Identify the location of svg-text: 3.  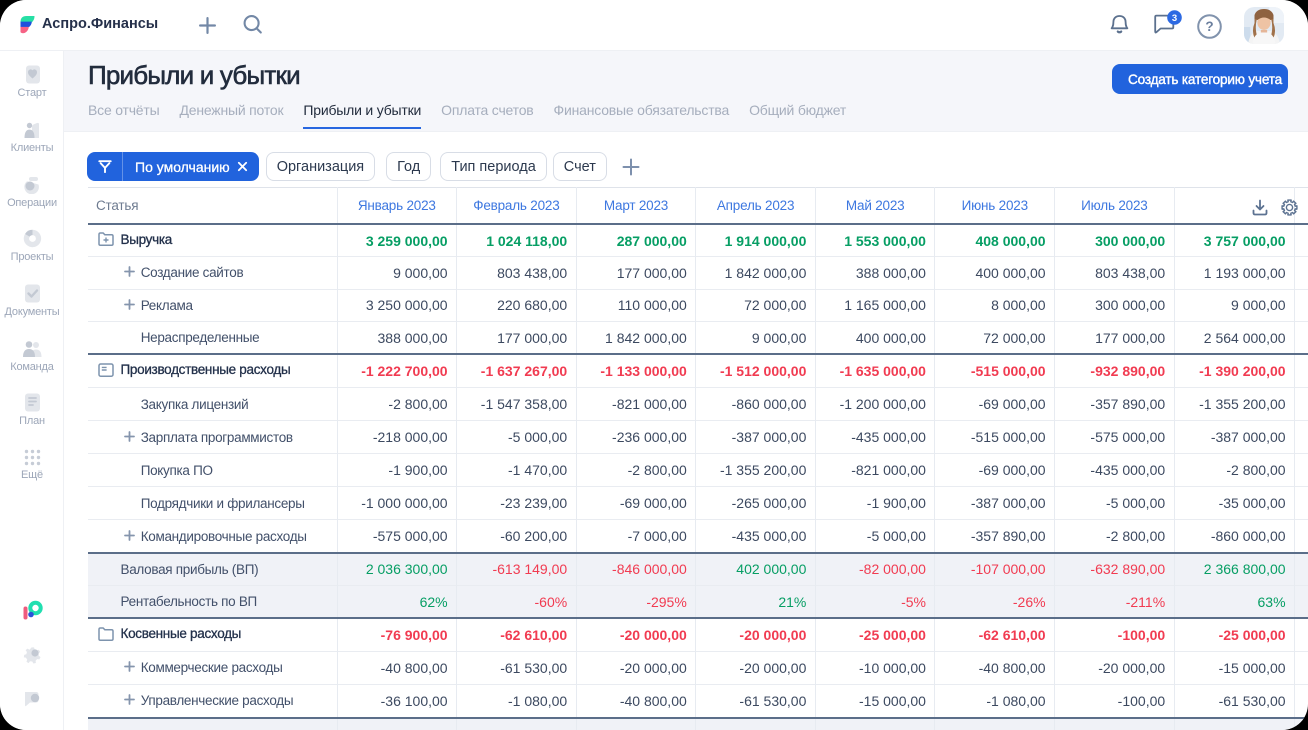
(1174, 18).